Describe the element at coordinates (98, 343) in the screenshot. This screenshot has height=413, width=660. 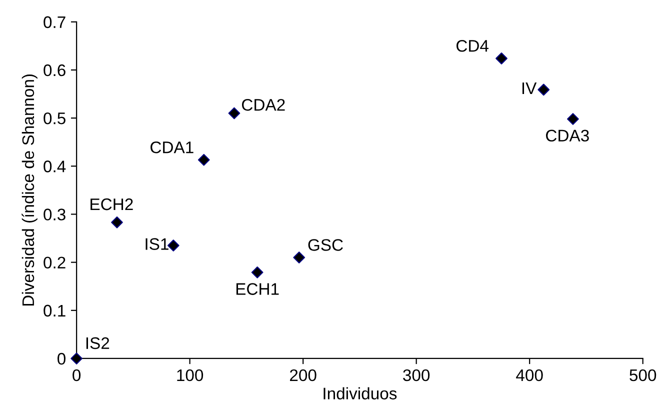
I see `annotation: IS2` at that location.